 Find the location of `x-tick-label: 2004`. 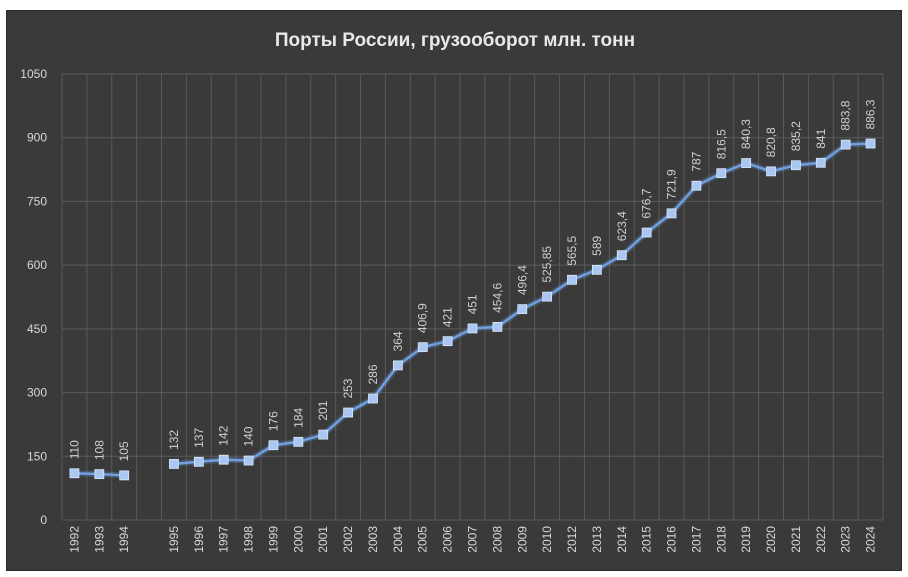

x-tick-label: 2004 is located at coordinates (398, 539).